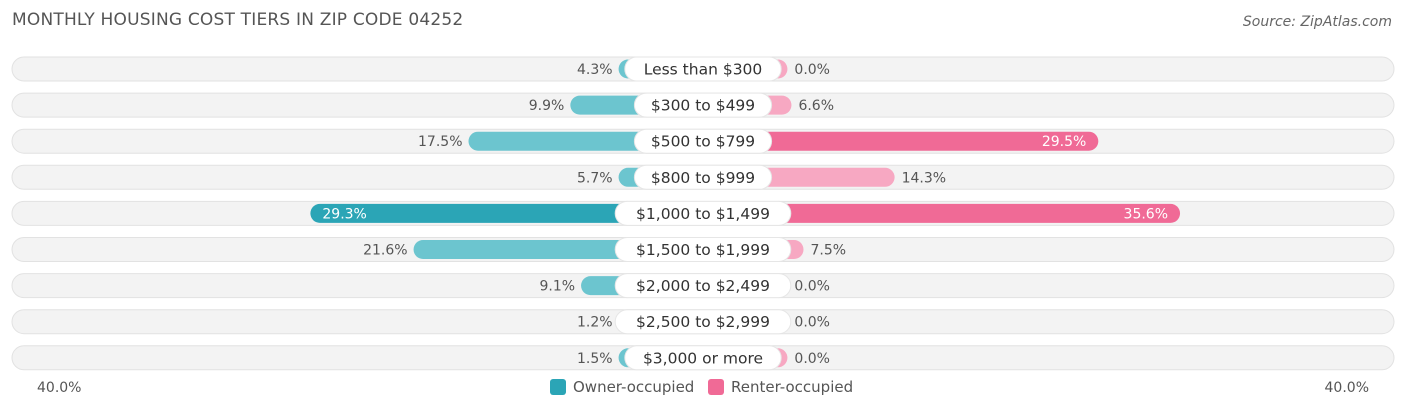 This screenshot has height=414, width=1406. What do you see at coordinates (595, 178) in the screenshot?
I see `owner-value-label: 5.7%` at bounding box center [595, 178].